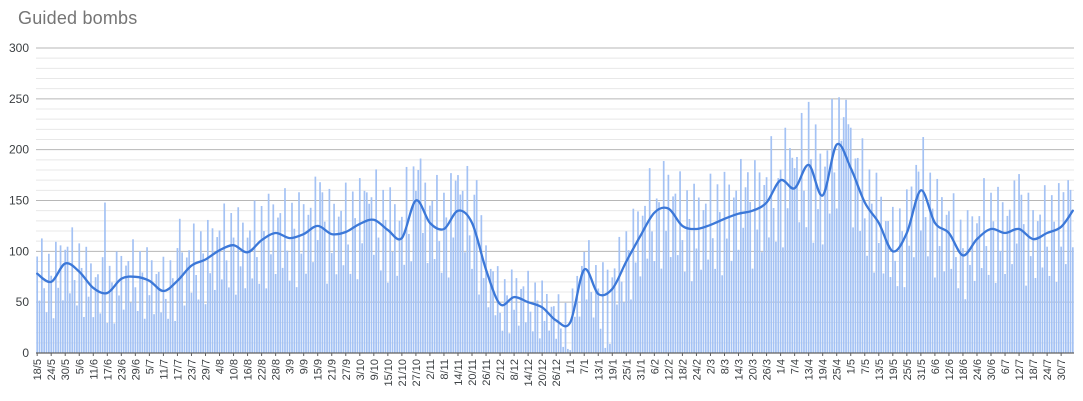 Image resolution: width=1083 pixels, height=401 pixels. What do you see at coordinates (375, 369) in the screenshot?
I see `svg-text: 9/10` at bounding box center [375, 369].